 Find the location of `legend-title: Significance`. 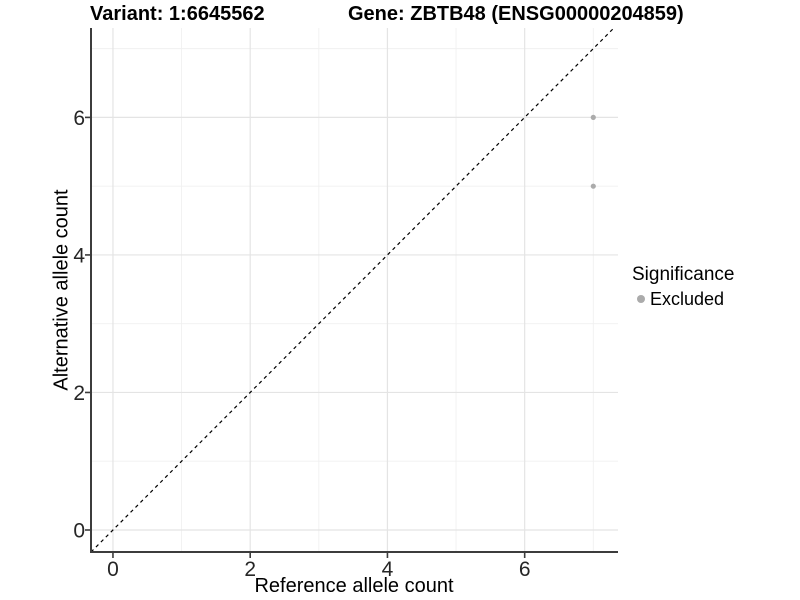

legend-title: Significance is located at coordinates (683, 274).